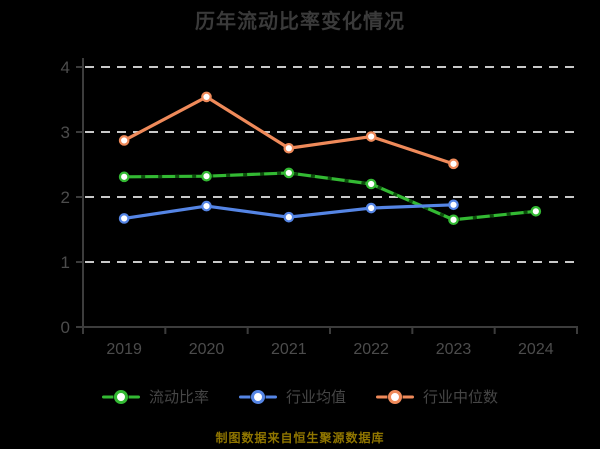 This screenshot has height=449, width=600. What do you see at coordinates (65, 132) in the screenshot?
I see `y-tick-label: 3` at bounding box center [65, 132].